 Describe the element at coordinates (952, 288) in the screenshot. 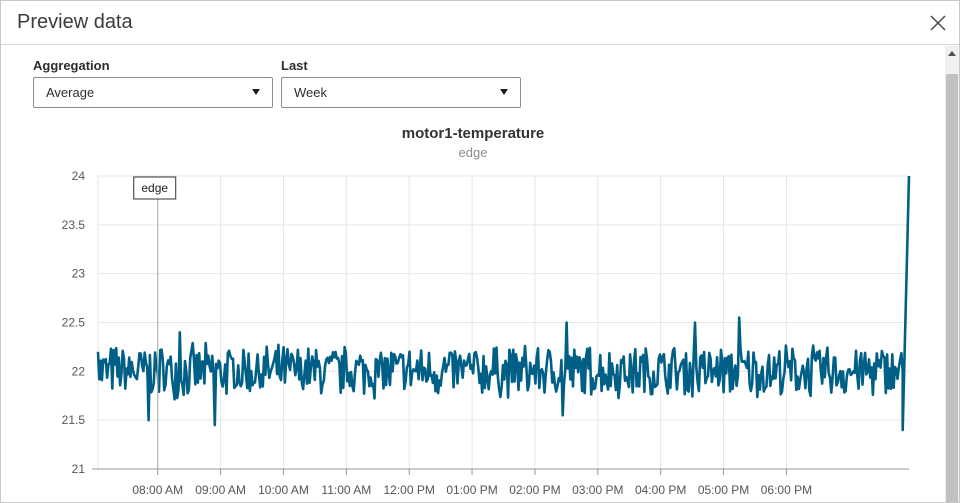

I see `scroll-thumb` at that location.